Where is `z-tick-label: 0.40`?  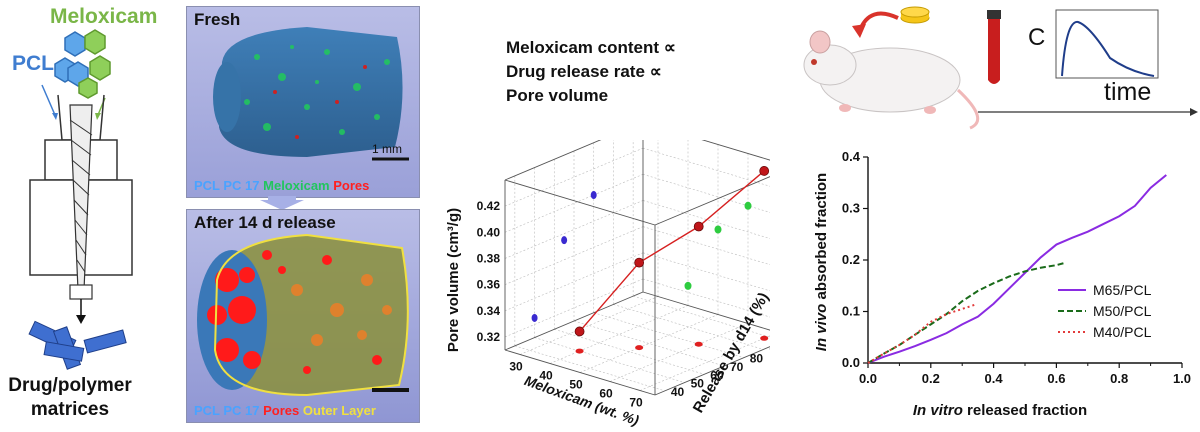 z-tick-label: 0.40 is located at coordinates (489, 232).